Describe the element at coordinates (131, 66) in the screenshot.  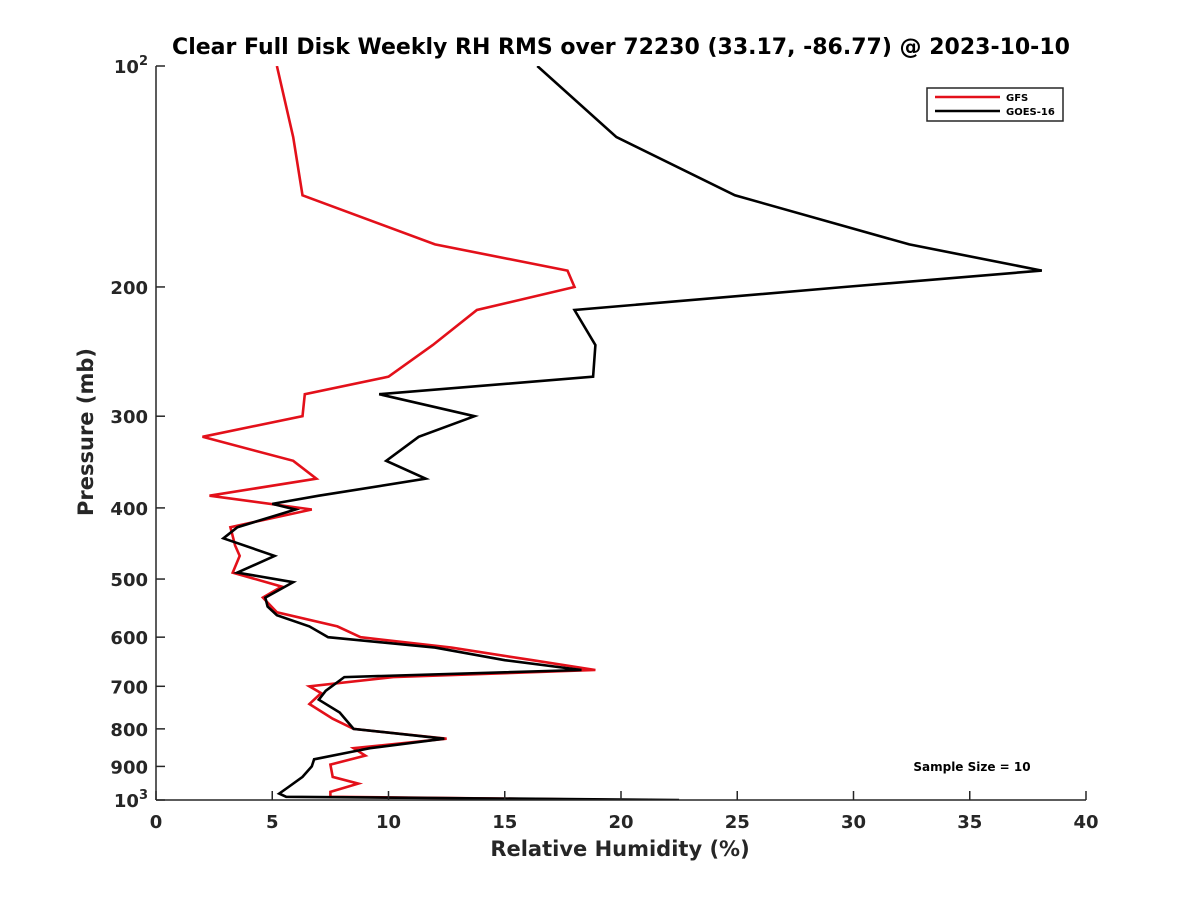
I see `y-tick-label: 10²` at that location.